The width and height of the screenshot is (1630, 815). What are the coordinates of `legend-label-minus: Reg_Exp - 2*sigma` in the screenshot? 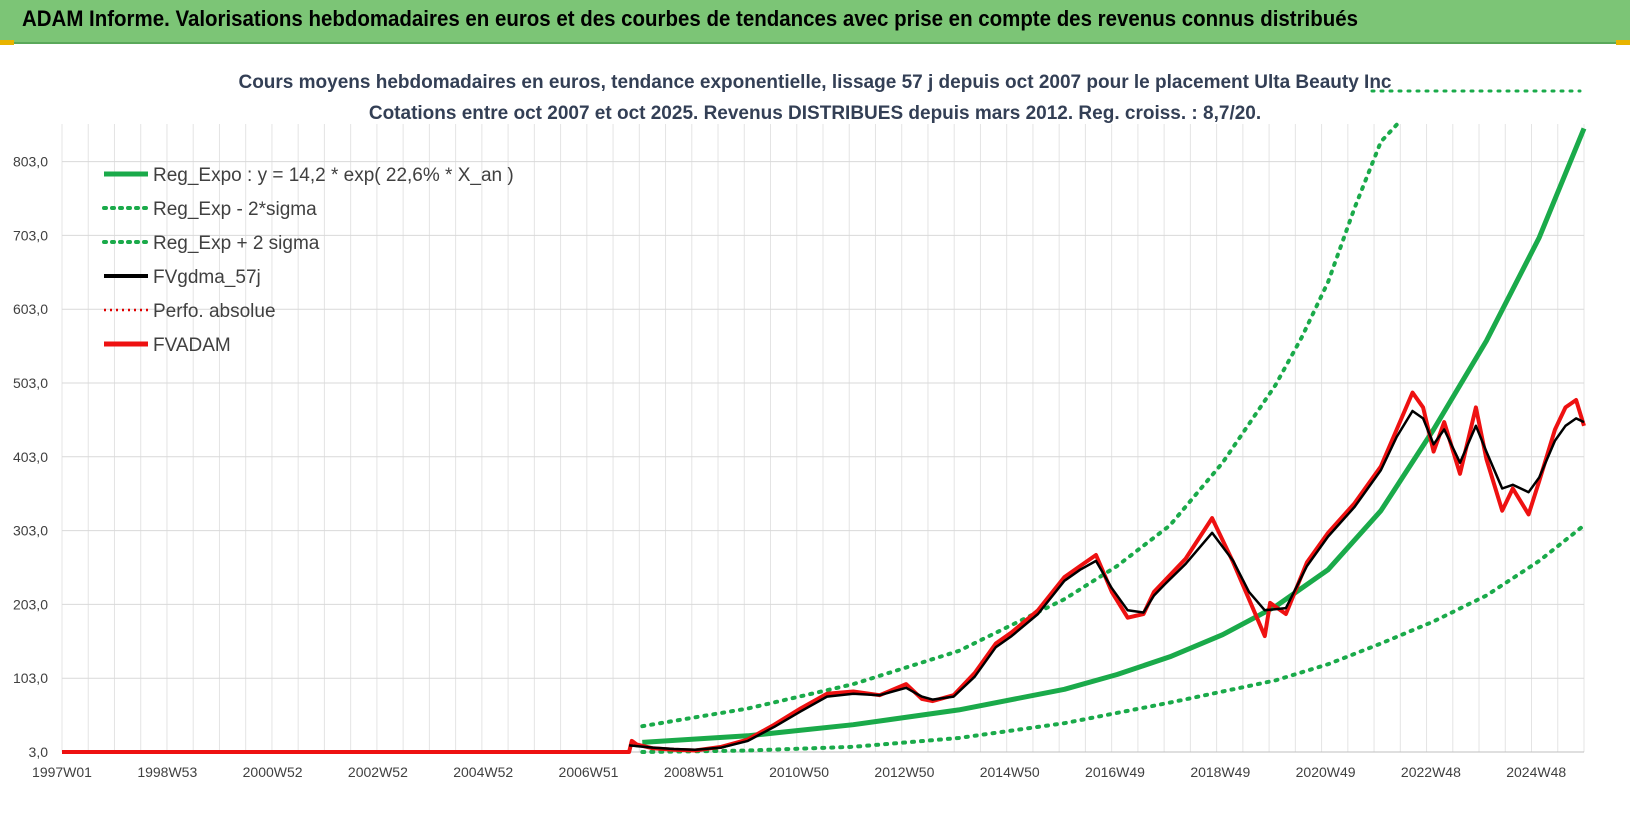 It's located at (235, 209).